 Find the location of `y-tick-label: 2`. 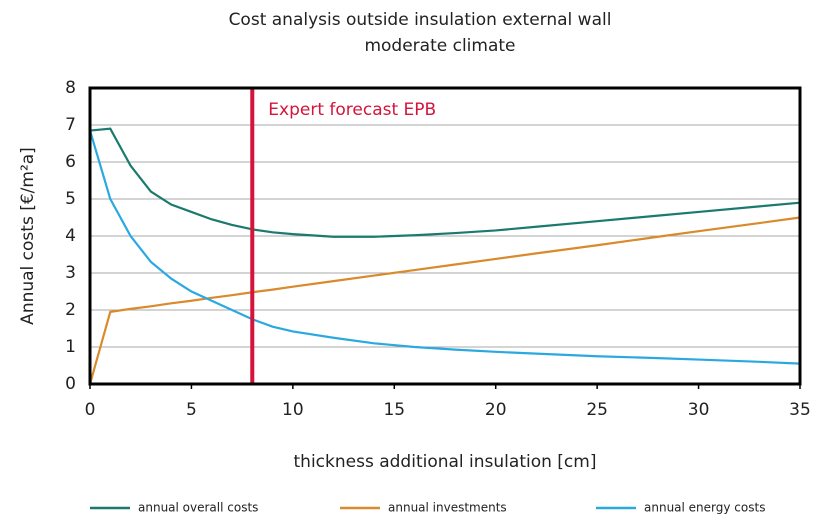

y-tick-label: 2 is located at coordinates (70, 310).